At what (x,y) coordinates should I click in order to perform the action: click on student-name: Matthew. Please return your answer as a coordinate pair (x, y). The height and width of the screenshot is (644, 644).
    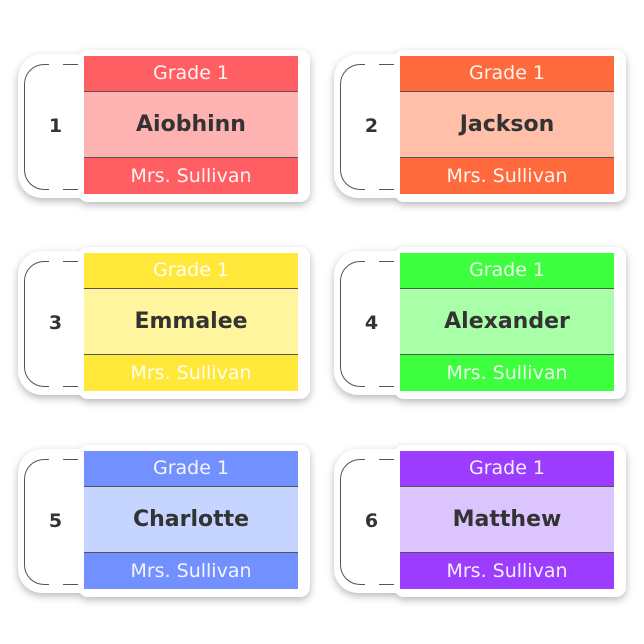
    Looking at the image, I should click on (507, 519).